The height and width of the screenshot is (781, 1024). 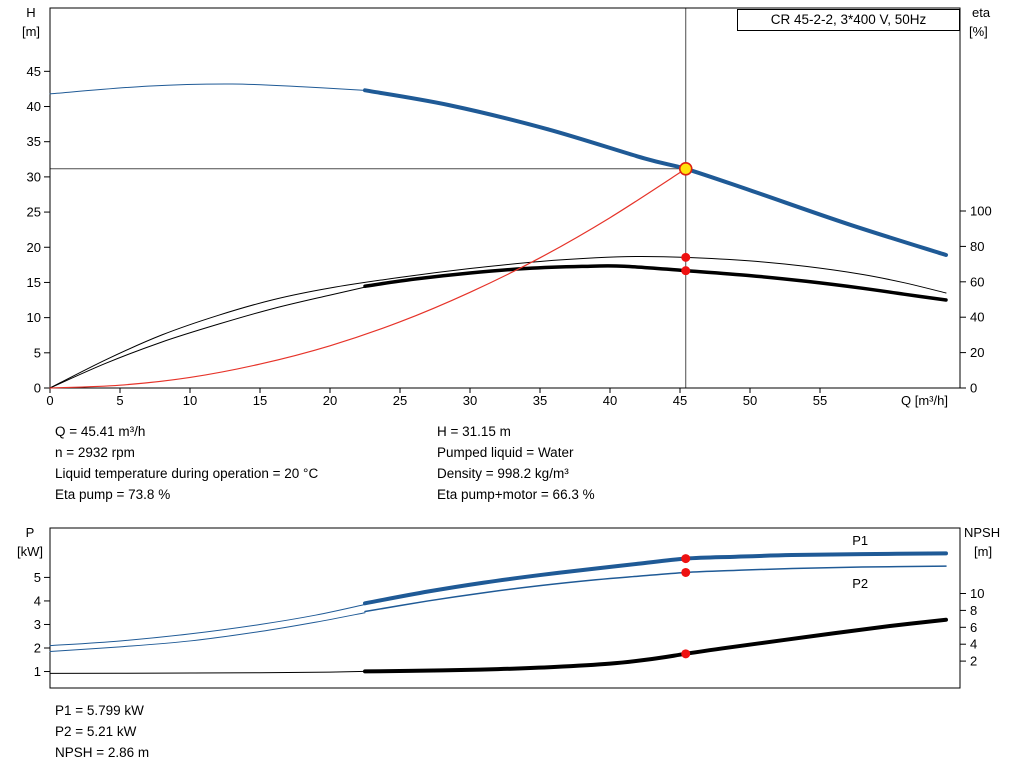 I want to click on y-left-tick-label: 40, so click(x=34, y=106).